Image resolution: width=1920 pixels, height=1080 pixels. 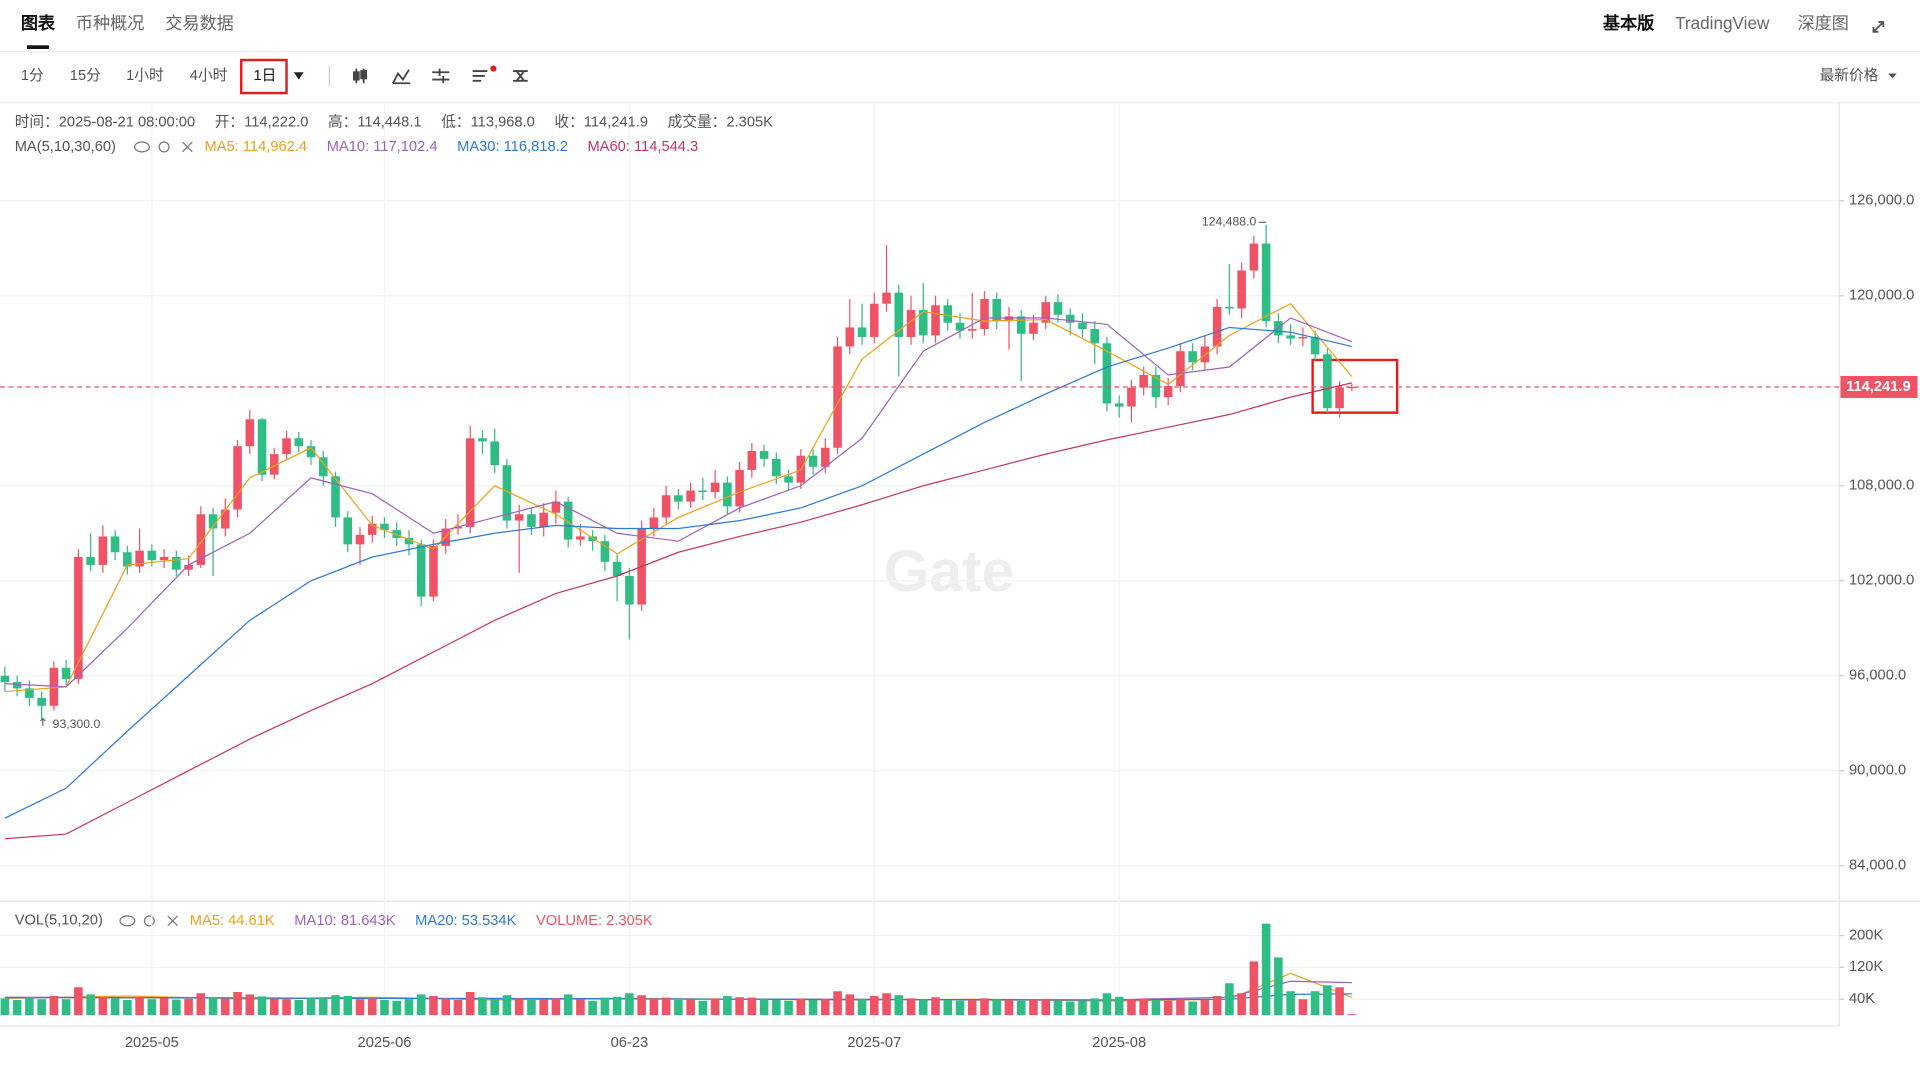 I want to click on interval-button: 1日, so click(x=264, y=76).